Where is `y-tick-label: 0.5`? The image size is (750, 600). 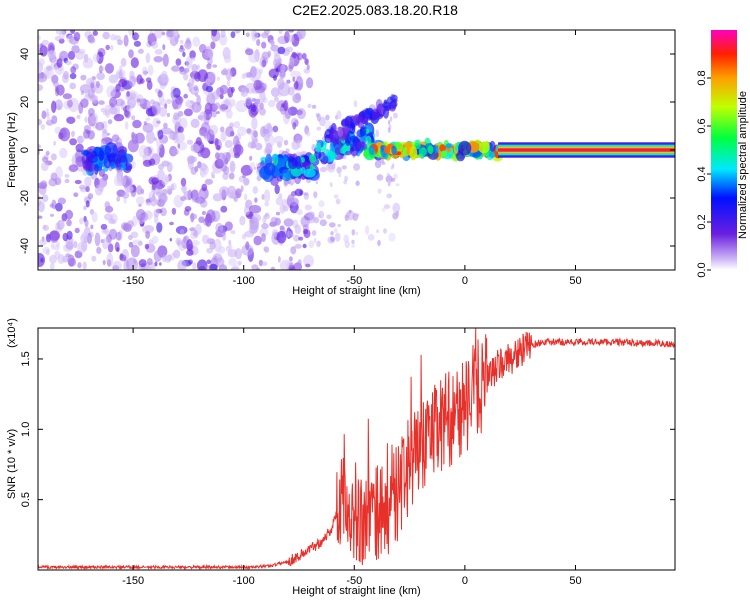
y-tick-label: 0.5 is located at coordinates (26, 499).